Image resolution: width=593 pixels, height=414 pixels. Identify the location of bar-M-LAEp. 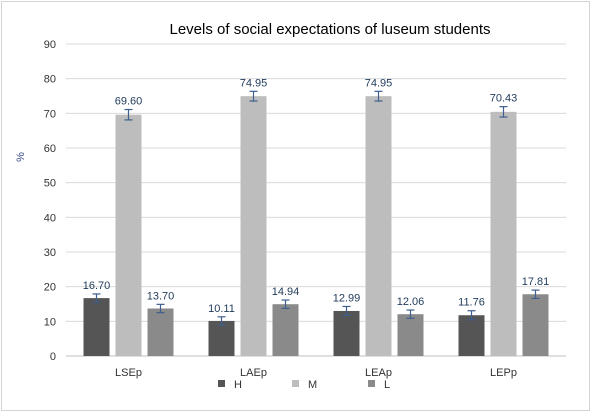
(253, 226).